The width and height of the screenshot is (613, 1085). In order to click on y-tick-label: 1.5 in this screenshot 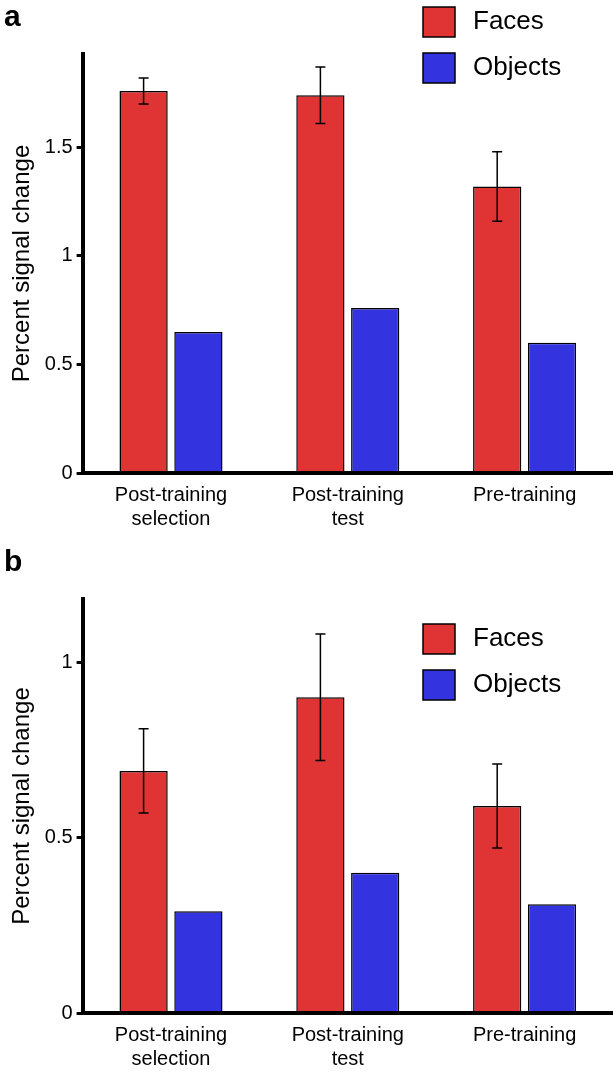, I will do `click(58, 145)`.